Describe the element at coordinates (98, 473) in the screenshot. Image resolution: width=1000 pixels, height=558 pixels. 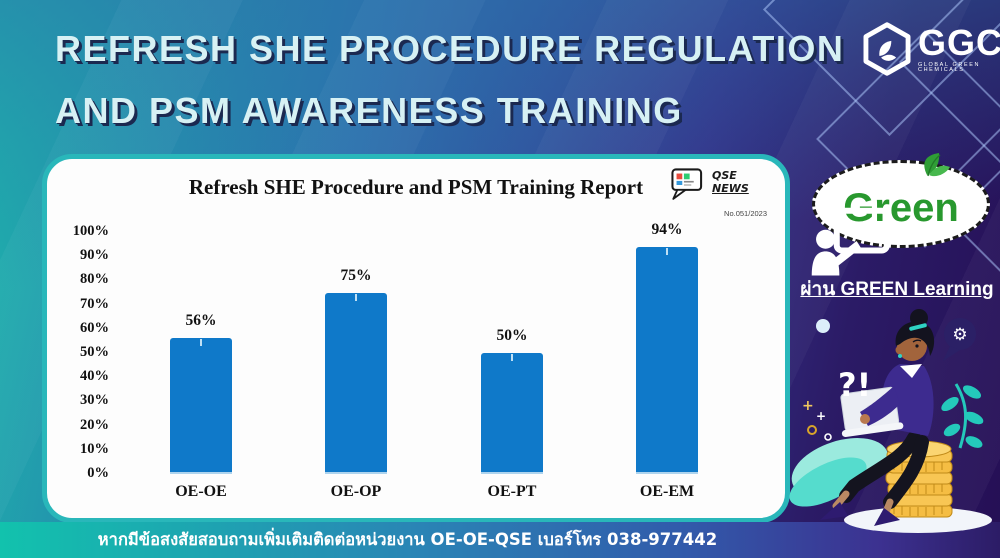
I see `y-tick-label: 0%` at that location.